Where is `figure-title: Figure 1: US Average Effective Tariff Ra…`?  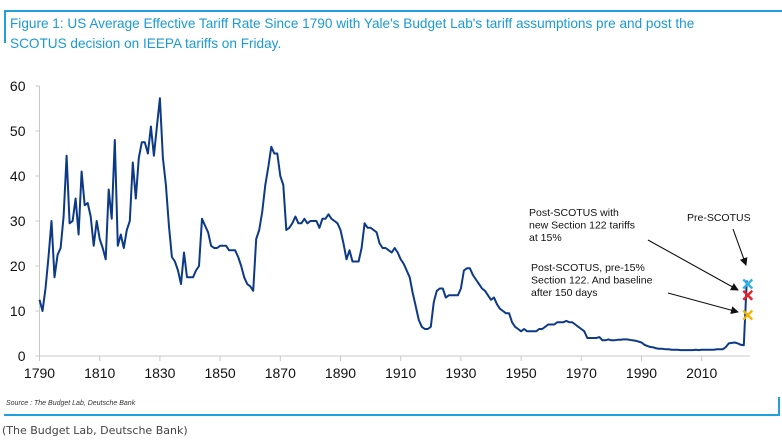 figure-title: Figure 1: US Average Effective Tariff Ra… is located at coordinates (390, 34).